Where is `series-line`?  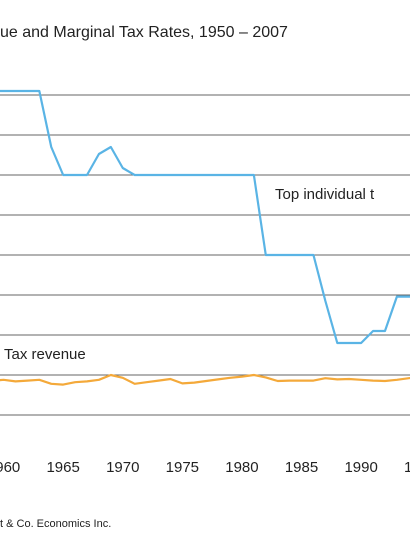
series-line is located at coordinates (205, 379).